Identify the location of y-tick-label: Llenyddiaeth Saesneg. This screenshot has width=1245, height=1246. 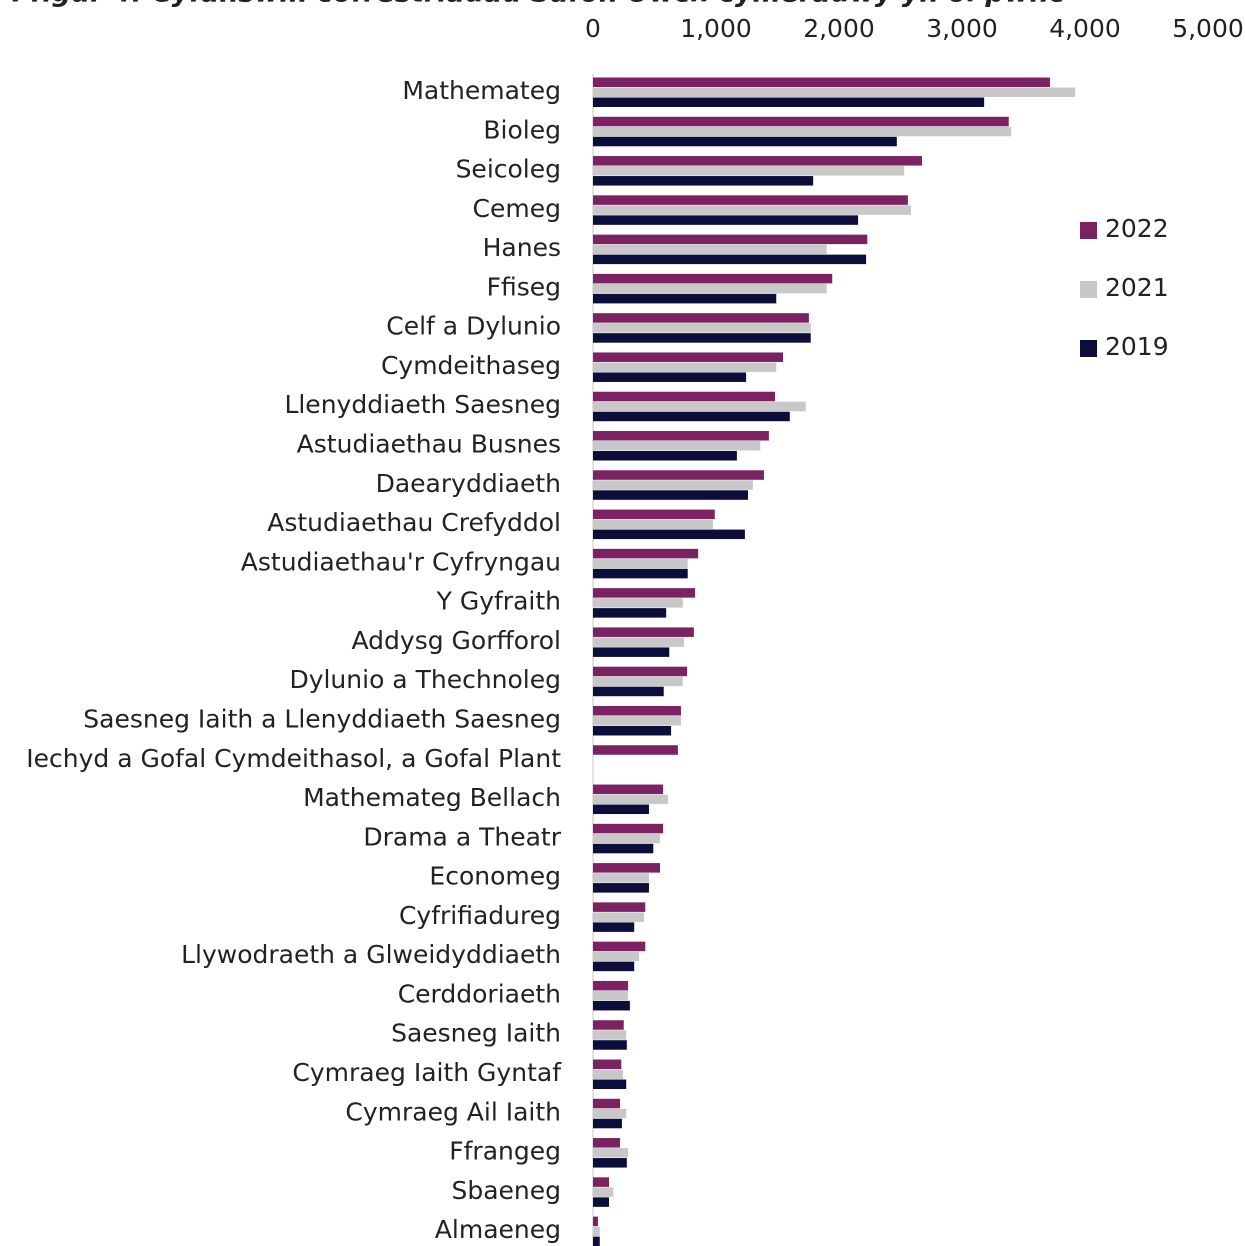
(422, 404).